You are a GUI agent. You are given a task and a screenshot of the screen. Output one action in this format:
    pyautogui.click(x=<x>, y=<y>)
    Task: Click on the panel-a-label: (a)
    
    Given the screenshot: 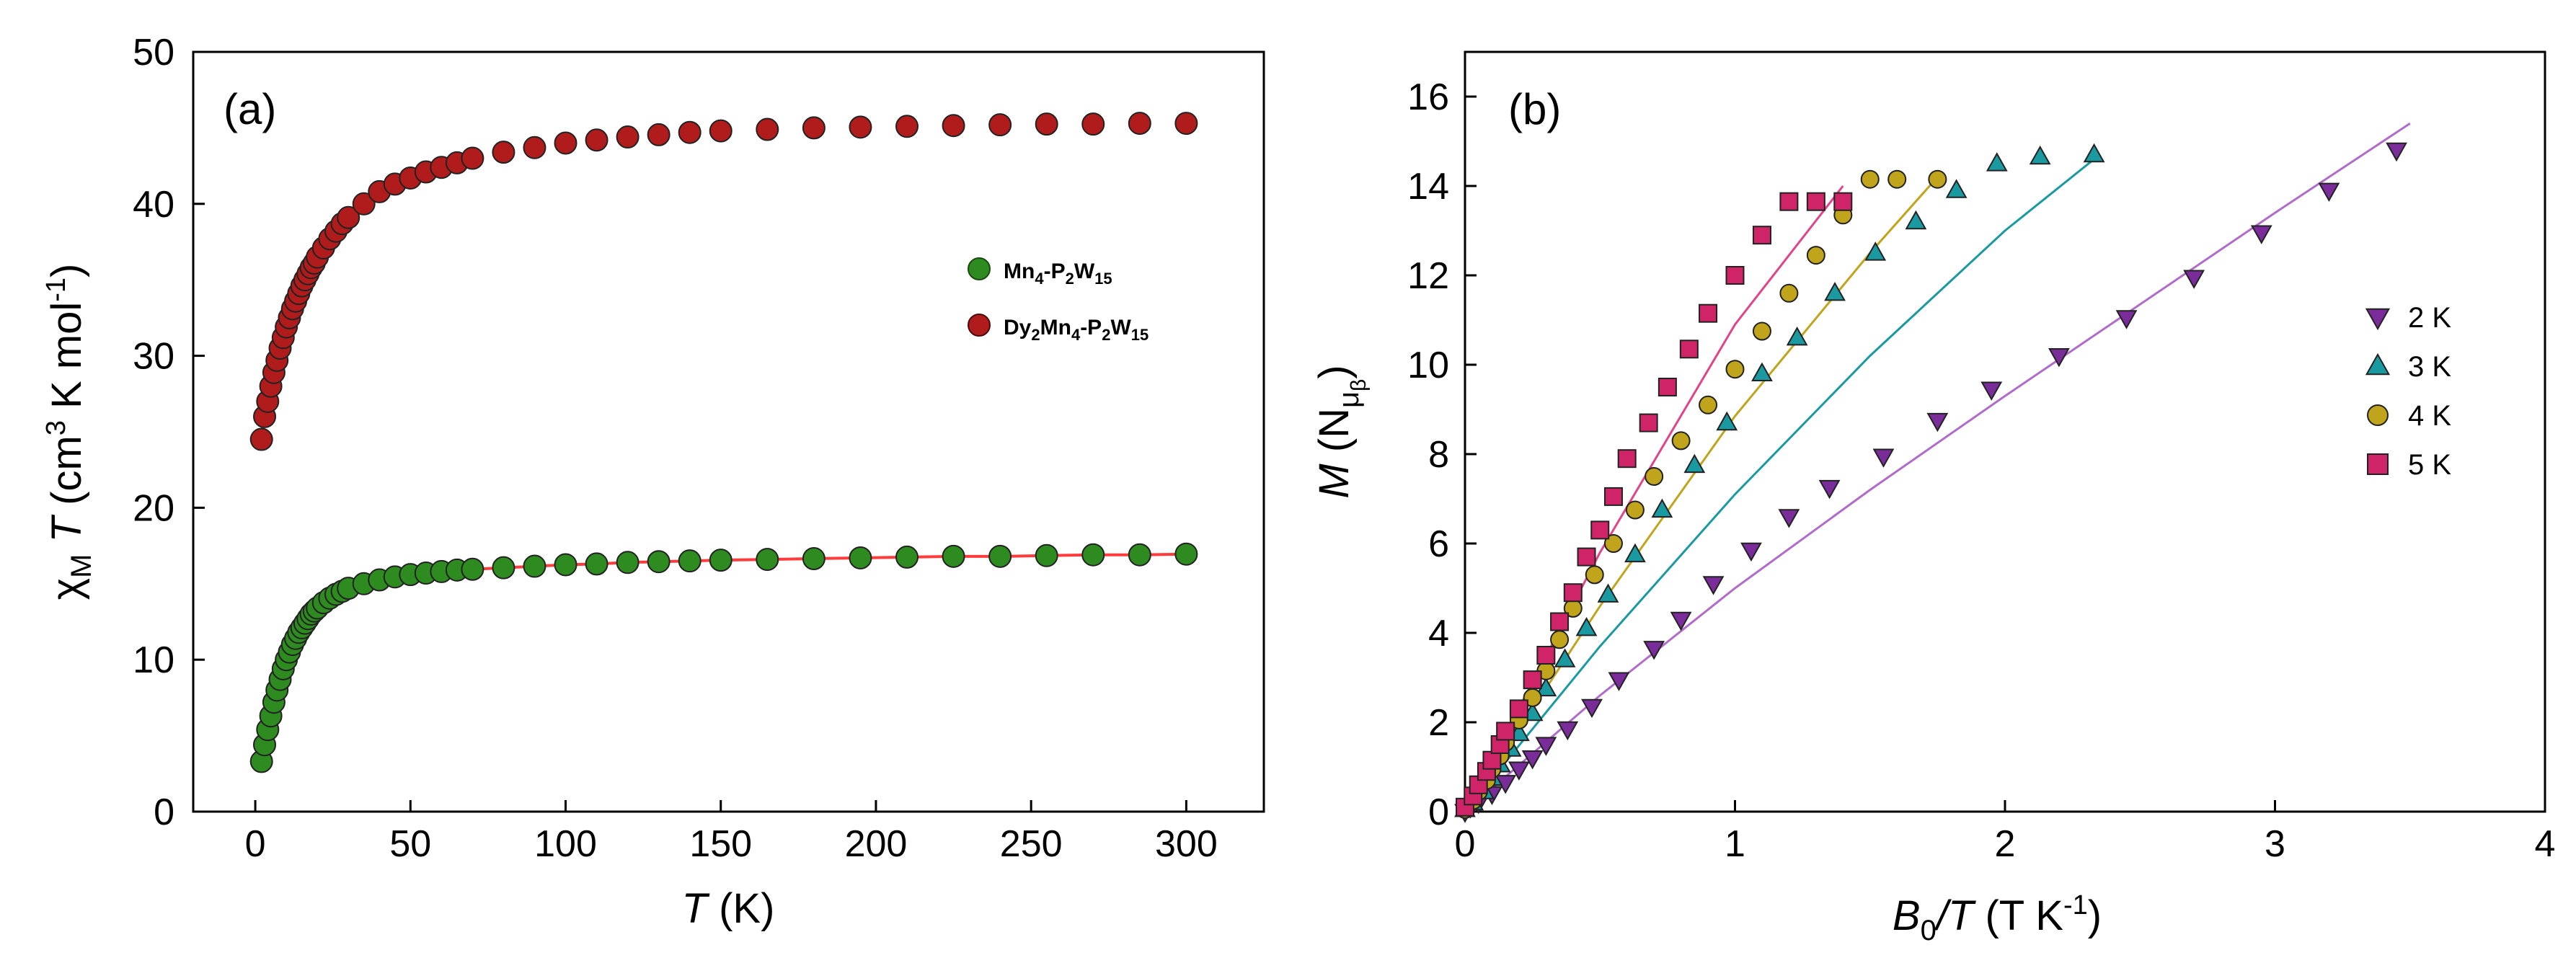 What is the action you would take?
    pyautogui.click(x=249, y=109)
    